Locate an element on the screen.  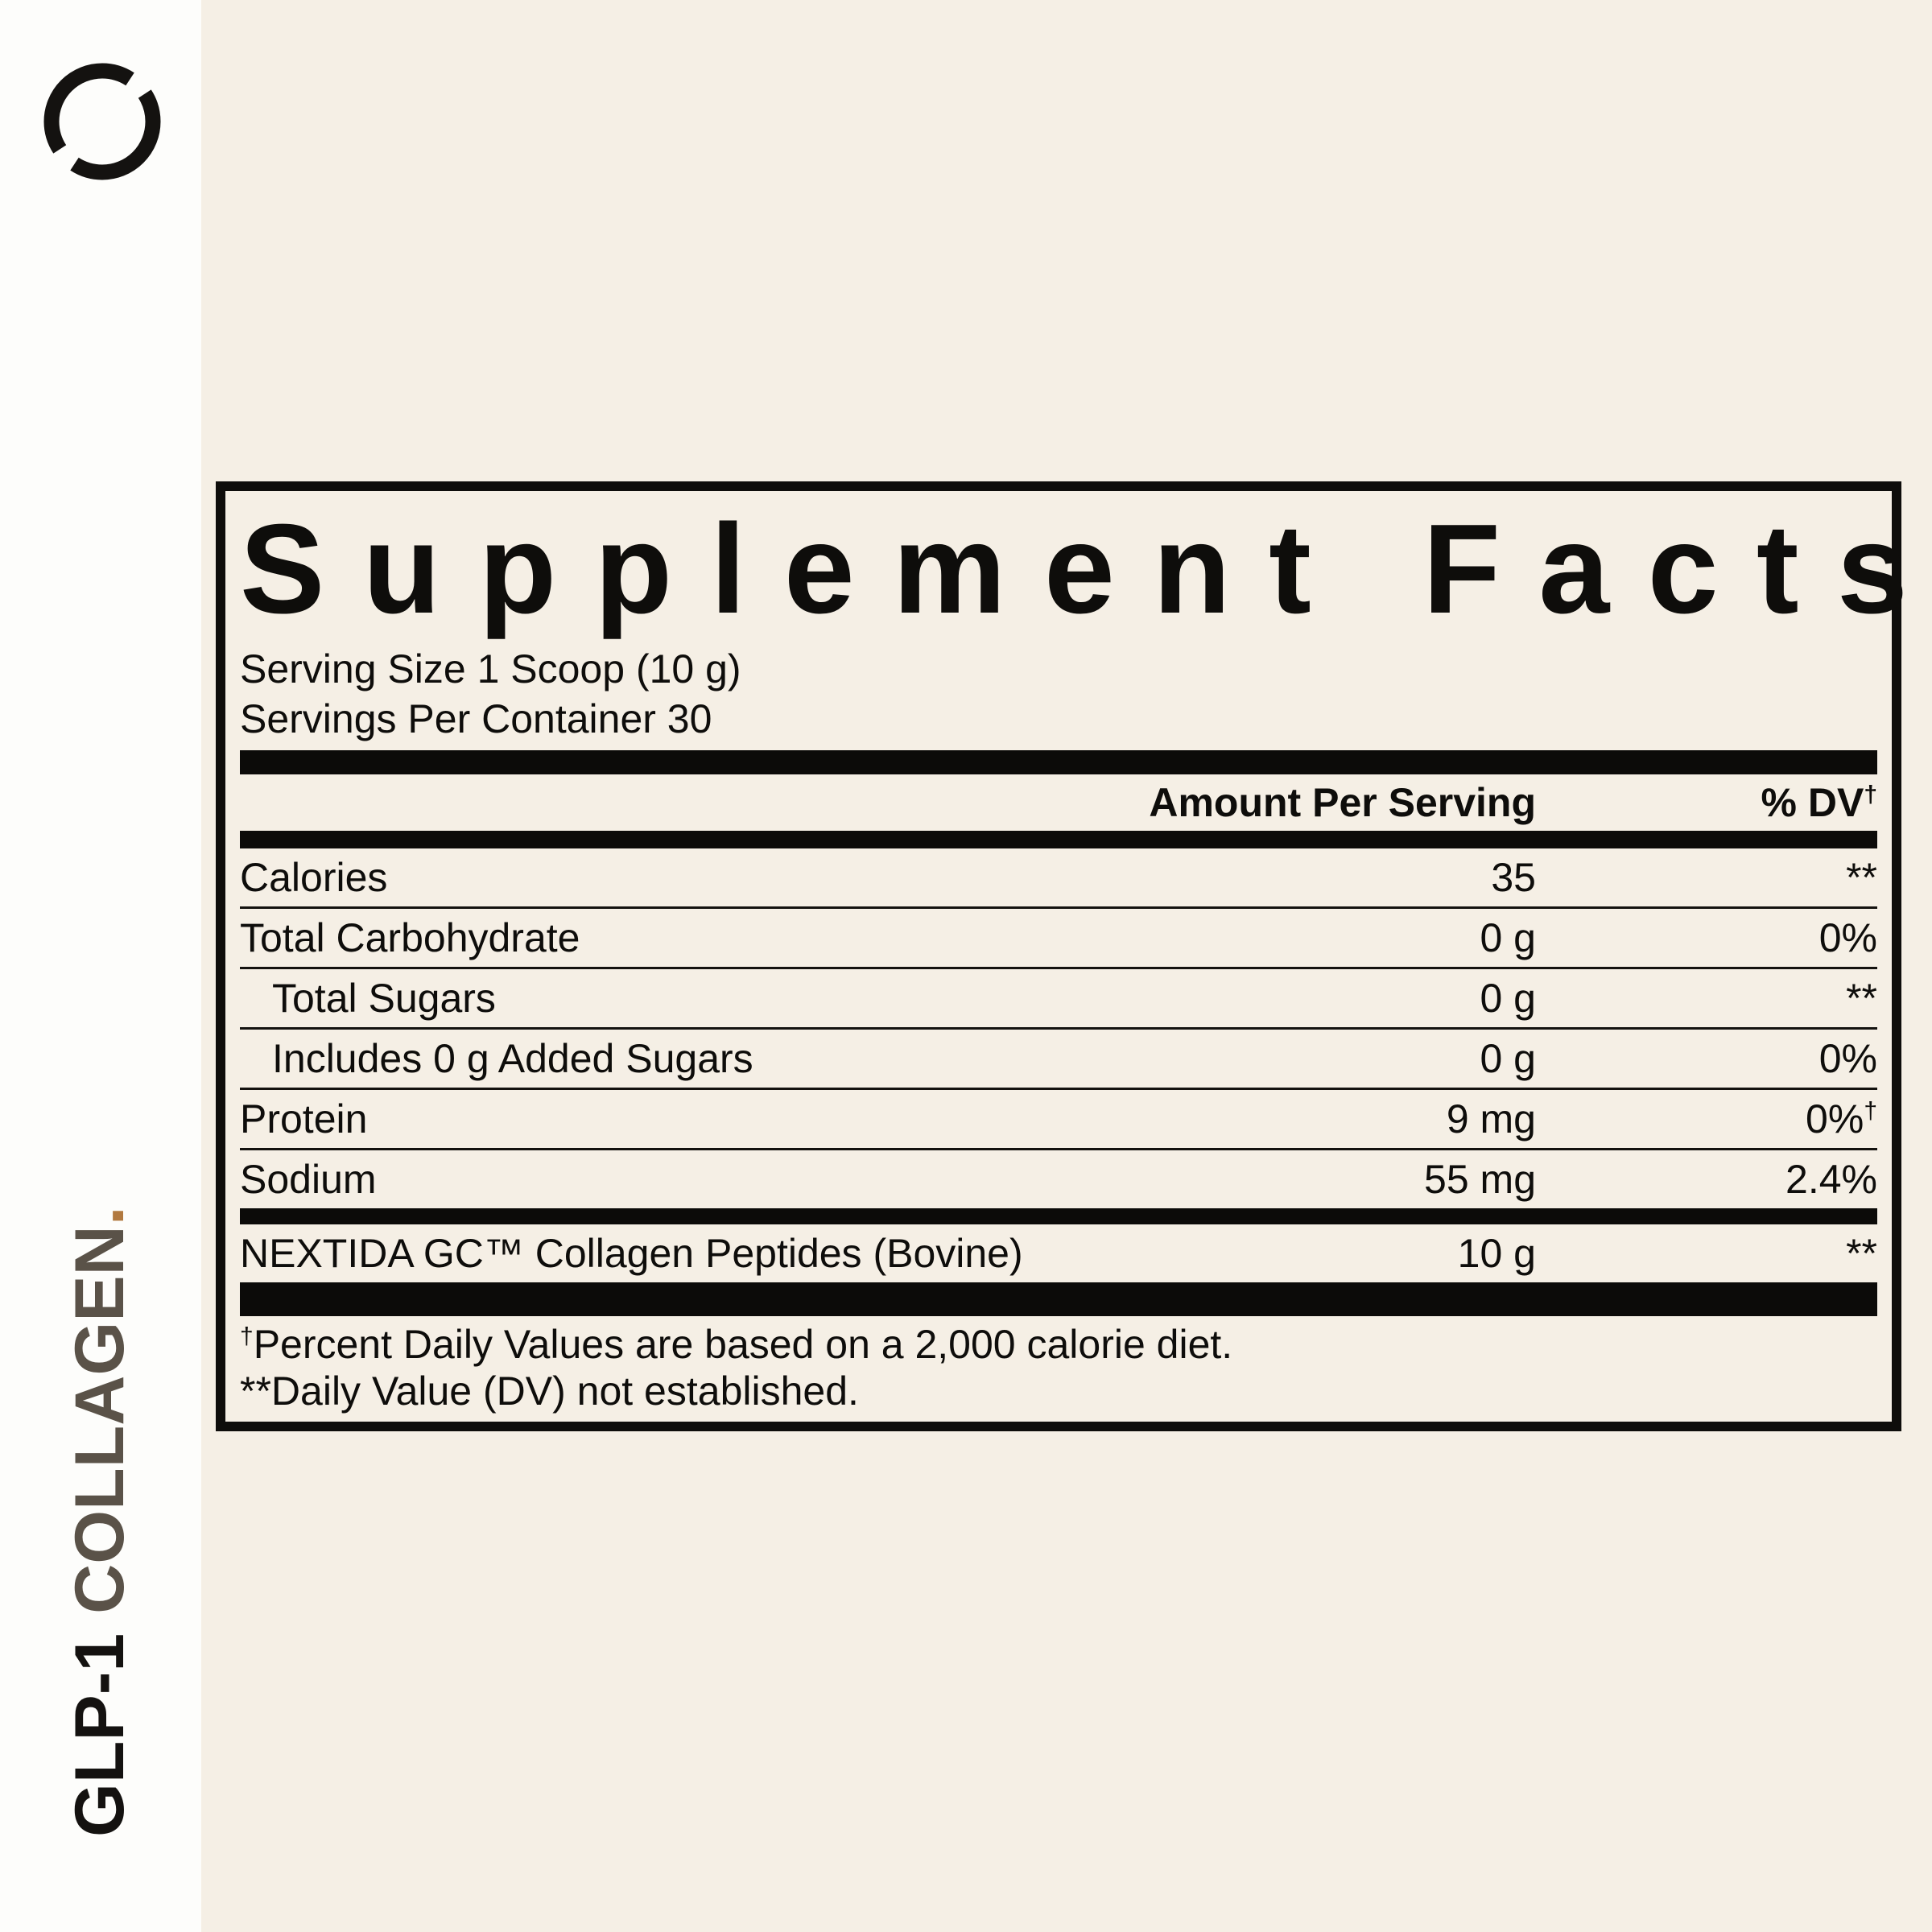
row-amount: 55 mg is located at coordinates (1480, 1179).